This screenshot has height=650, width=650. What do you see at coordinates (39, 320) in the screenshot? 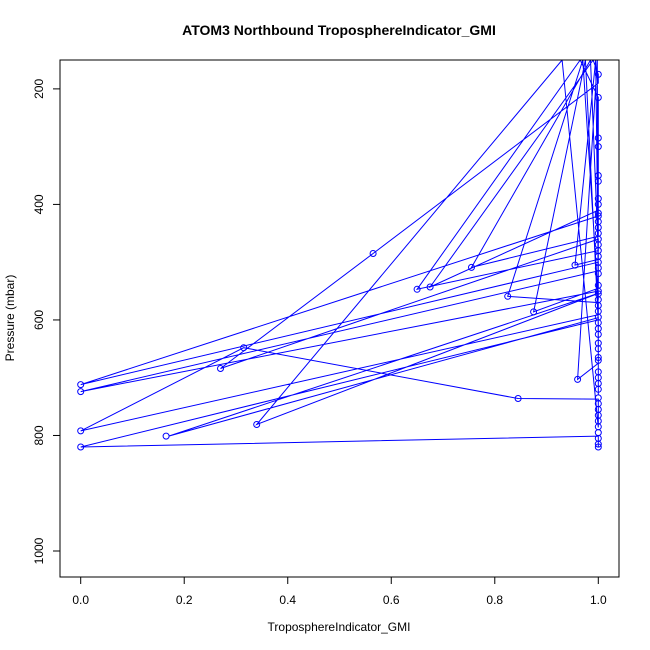
I see `y-tick-label: 600` at bounding box center [39, 320].